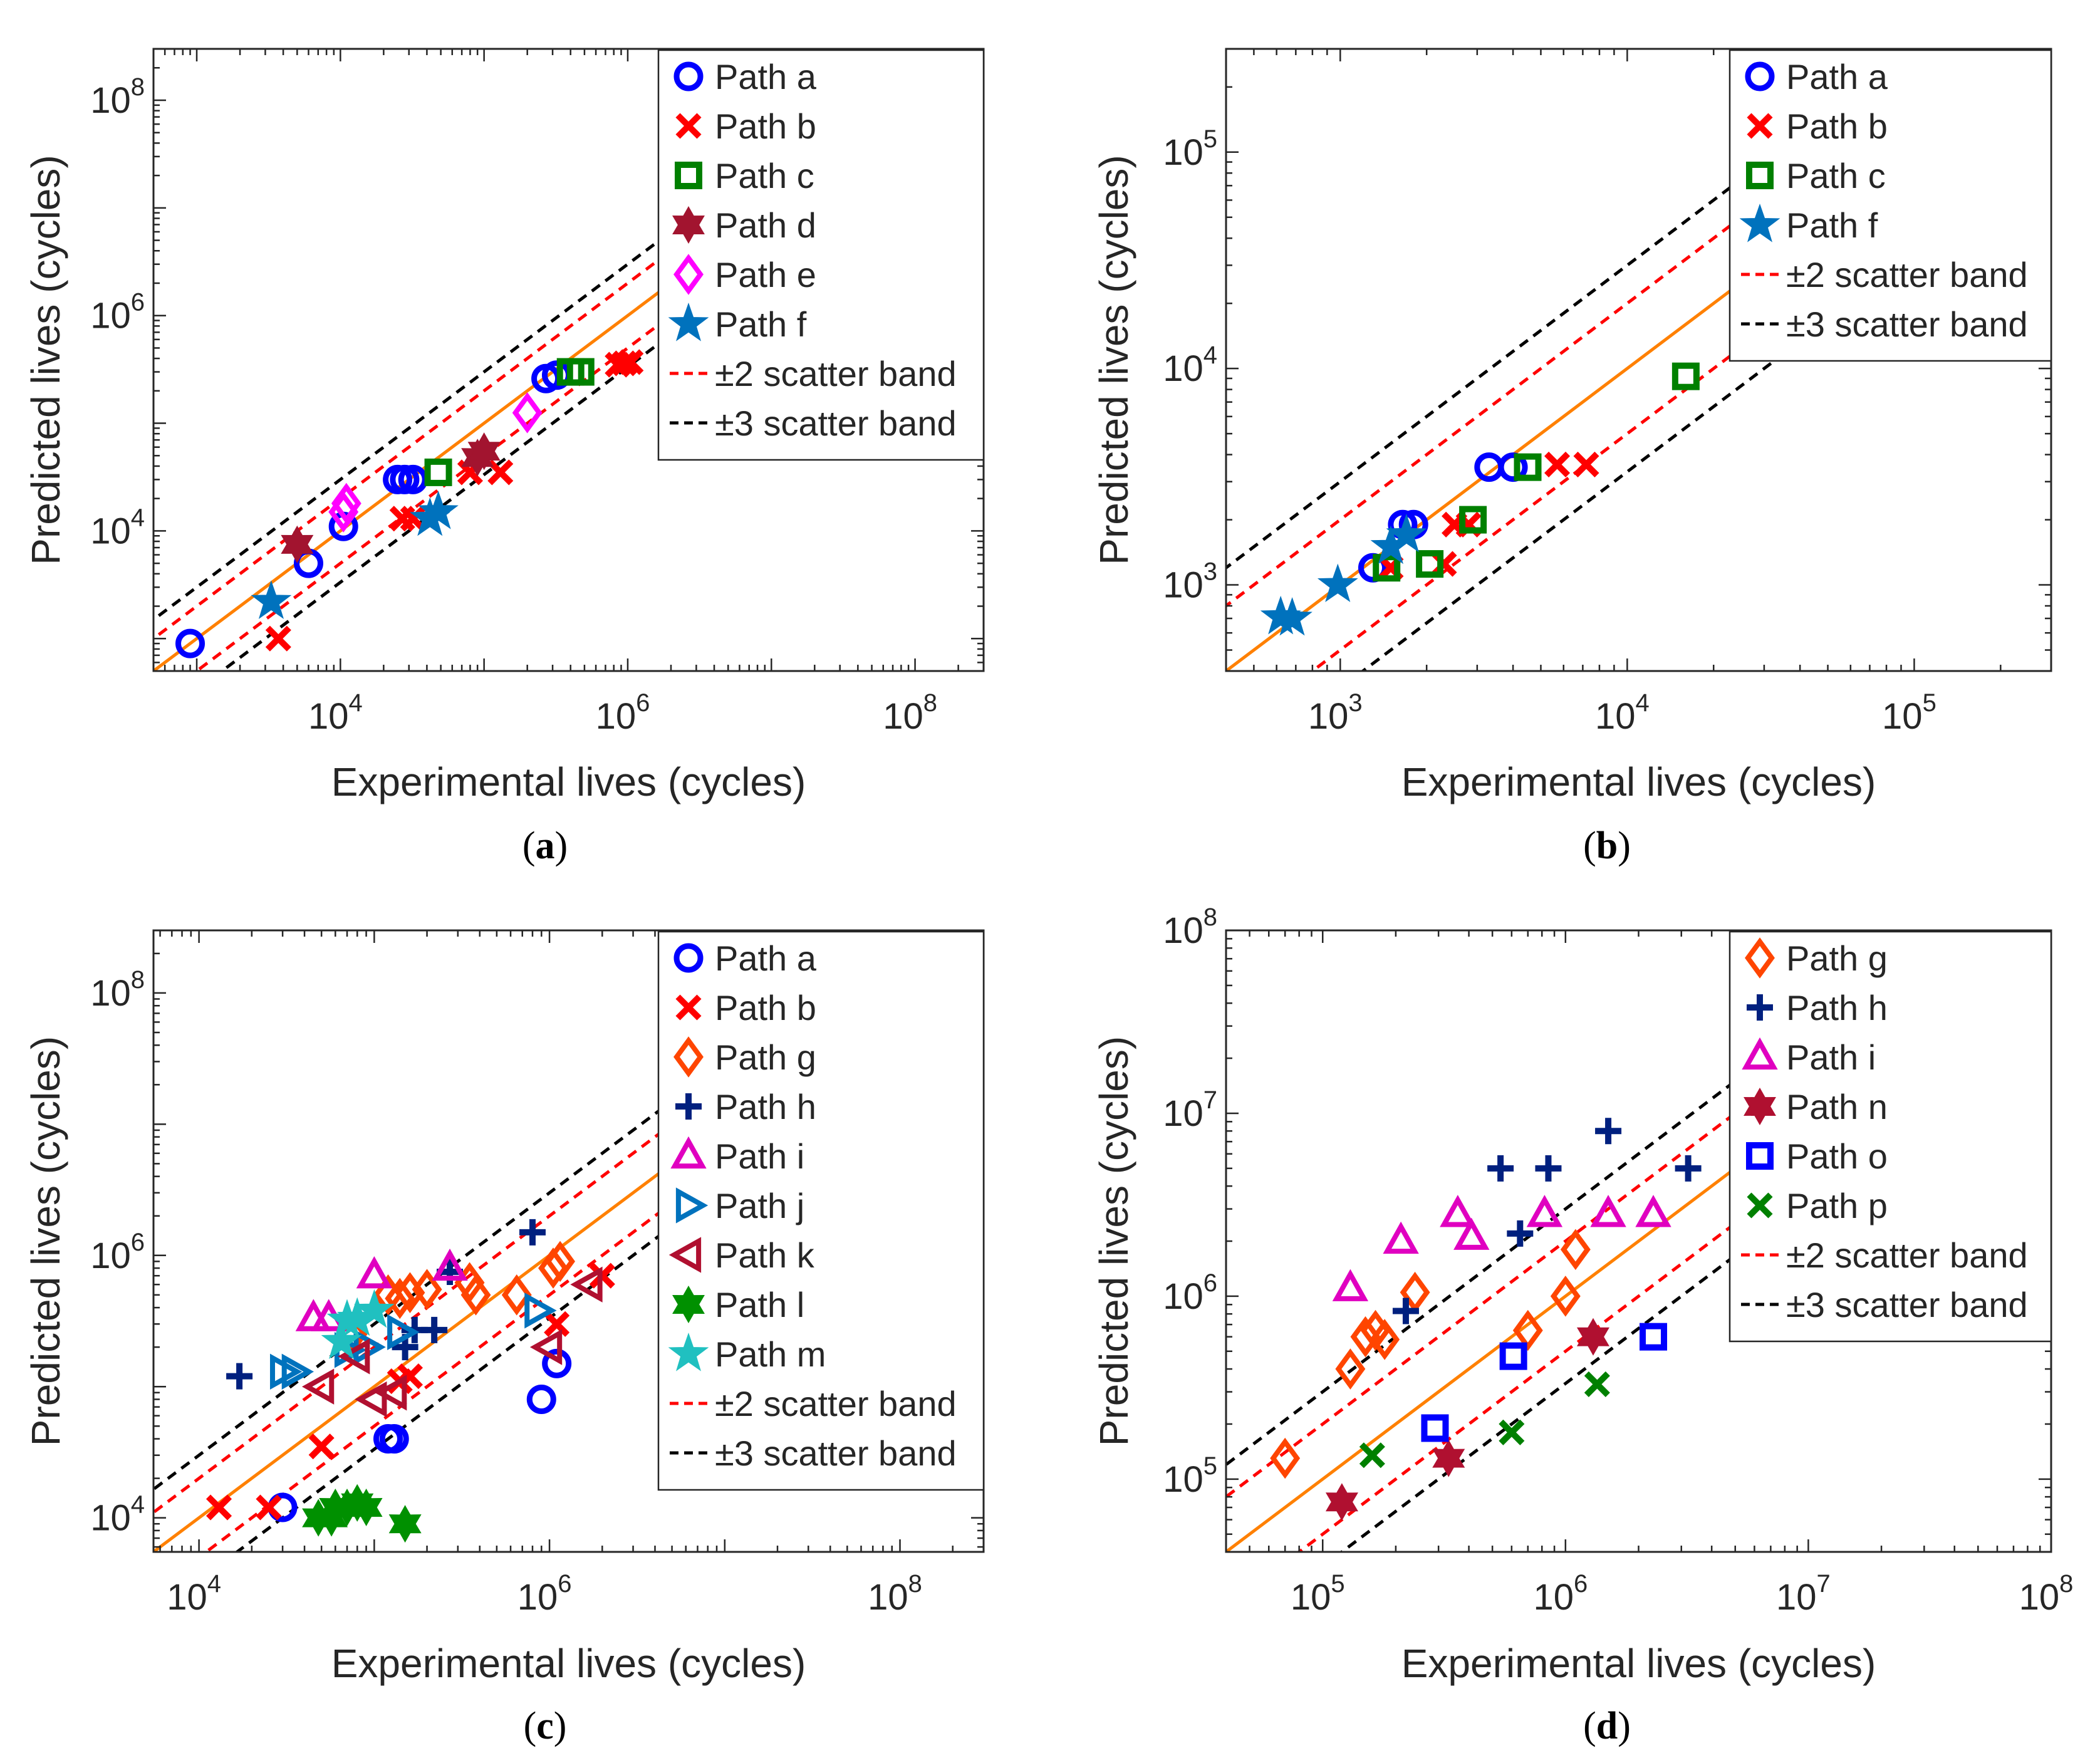 This screenshot has width=2100, height=1753. I want to click on panel-b-xlabel: Experimental lives (cycles), so click(1638, 781).